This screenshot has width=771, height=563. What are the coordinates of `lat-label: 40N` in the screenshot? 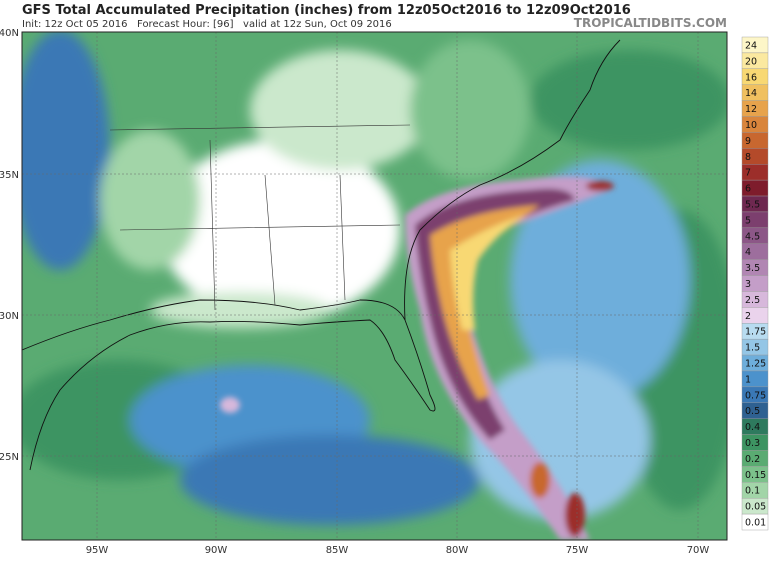 It's located at (9, 33).